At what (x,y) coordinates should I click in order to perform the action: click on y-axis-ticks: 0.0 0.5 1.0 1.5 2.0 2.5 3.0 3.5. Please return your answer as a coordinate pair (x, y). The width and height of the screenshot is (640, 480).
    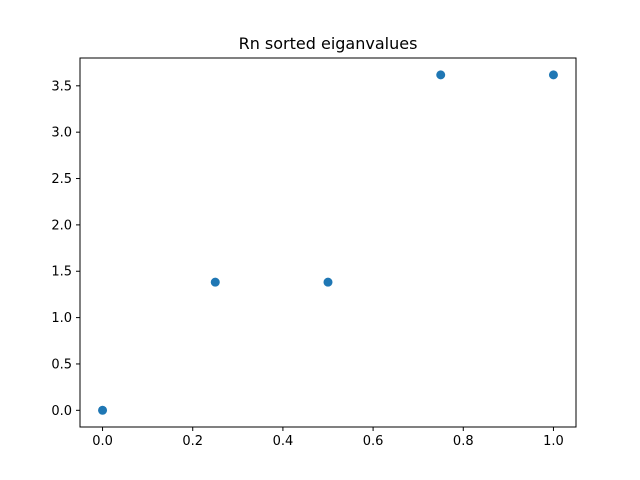
    Looking at the image, I should click on (65, 249).